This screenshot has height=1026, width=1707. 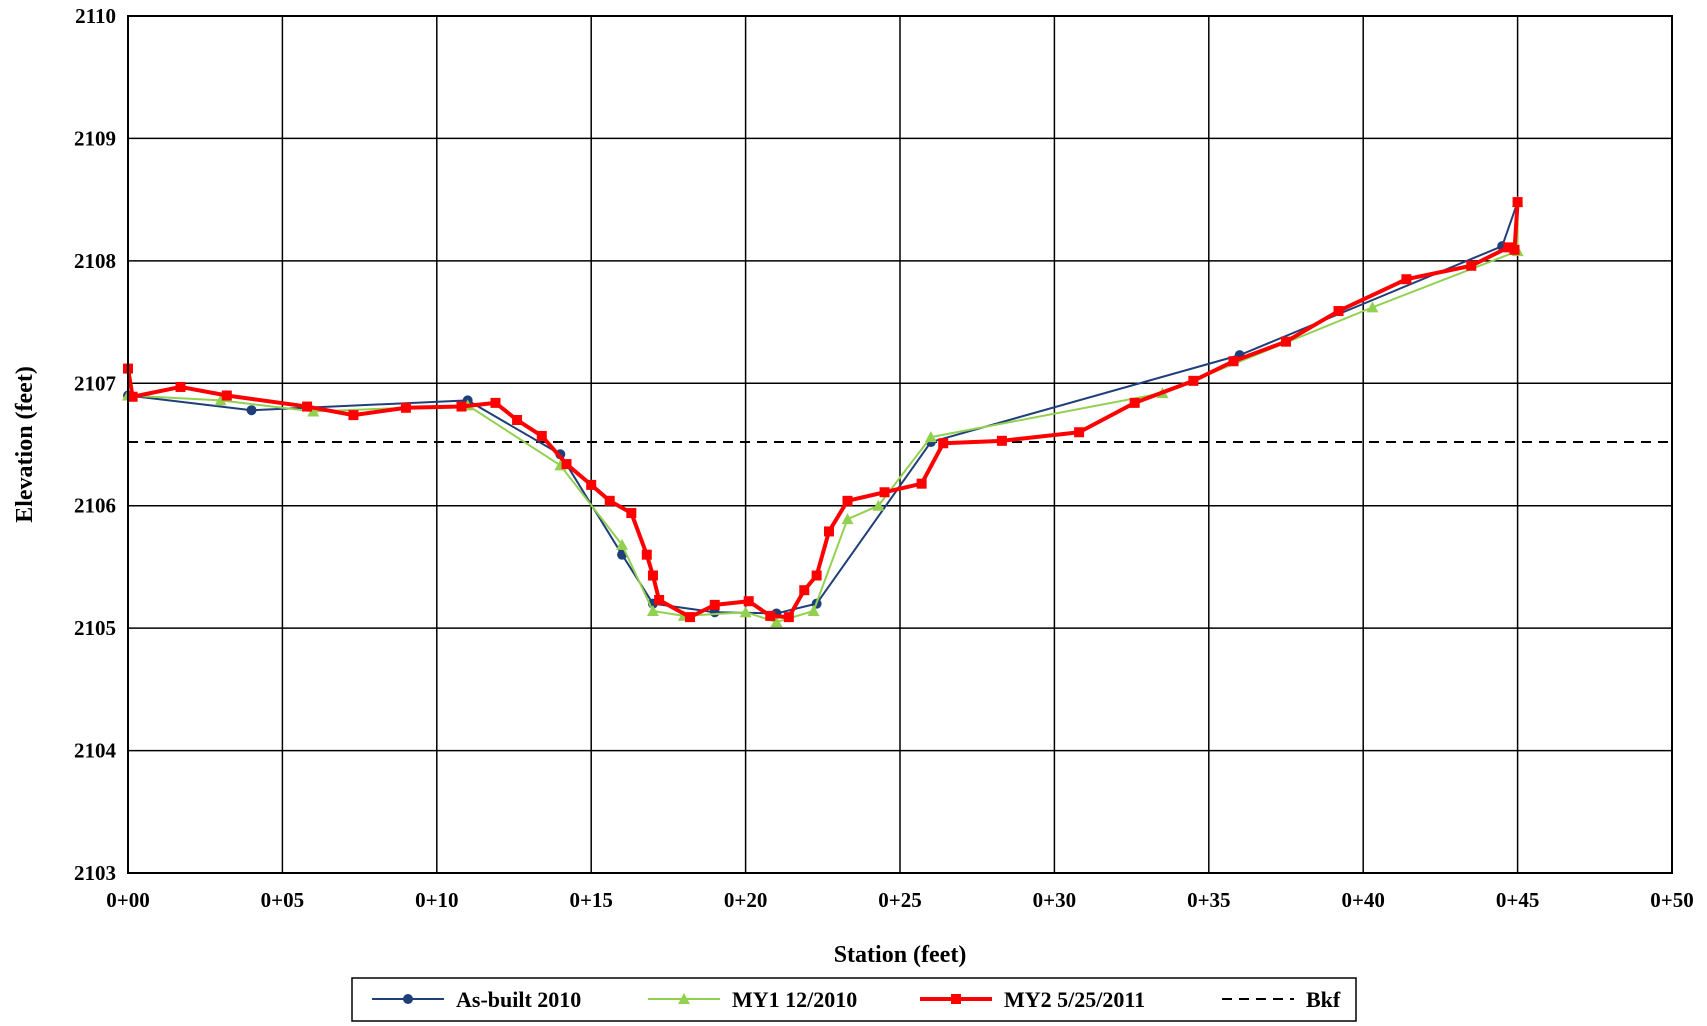 I want to click on y-tick-label: 2105, so click(x=95, y=628).